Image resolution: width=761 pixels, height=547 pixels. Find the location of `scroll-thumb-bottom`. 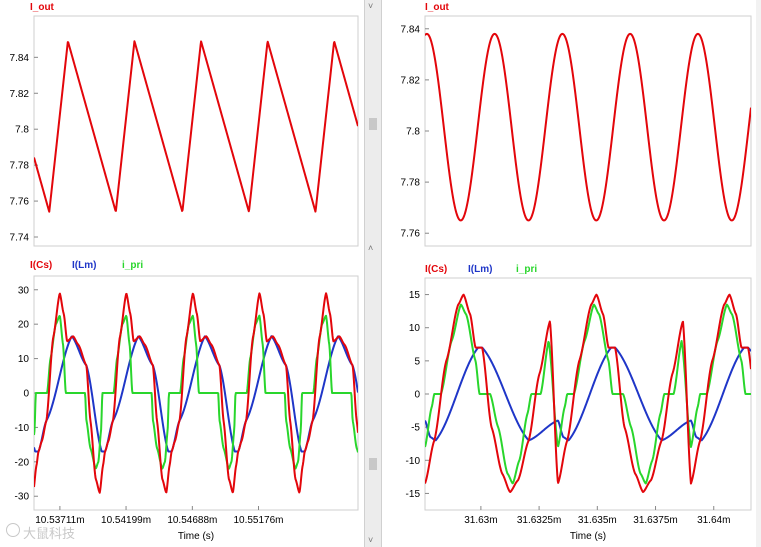

scroll-thumb-bottom is located at coordinates (373, 464).